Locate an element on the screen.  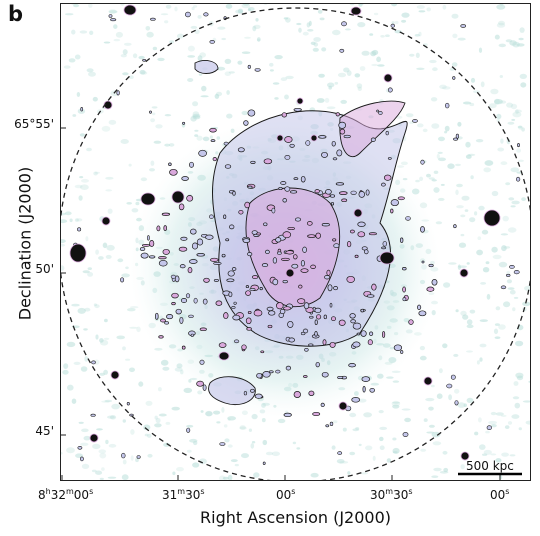
halo-inner-contour is located at coordinates (293, 247).